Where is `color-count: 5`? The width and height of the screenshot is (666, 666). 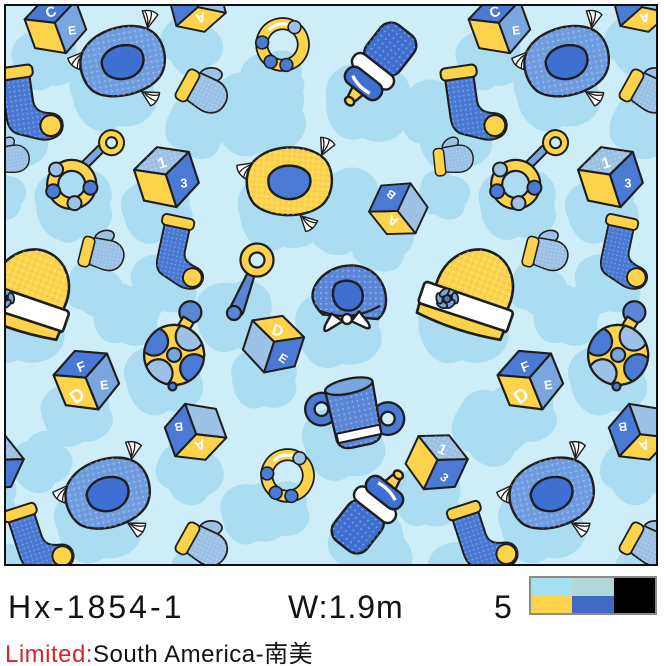
color-count: 5 is located at coordinates (503, 607).